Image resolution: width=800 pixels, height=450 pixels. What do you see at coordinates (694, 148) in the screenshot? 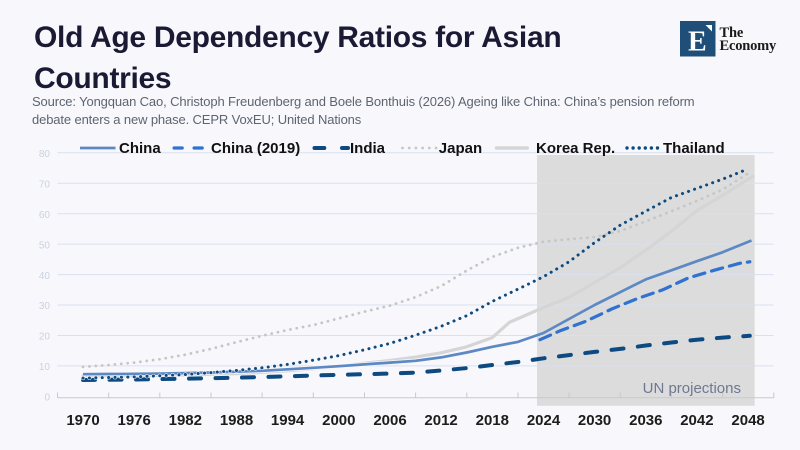
I see `svg-text: Thailand` at bounding box center [694, 148].